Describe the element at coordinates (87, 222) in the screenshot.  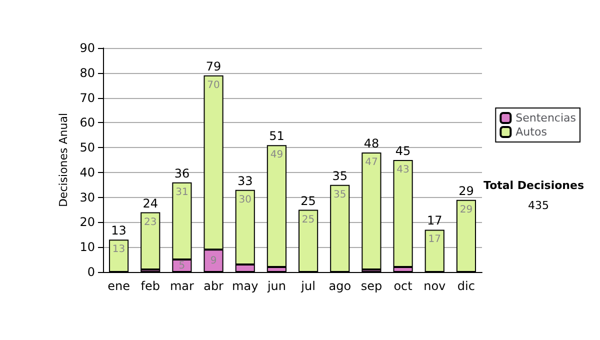
I see `y-tick-label: 20` at that location.